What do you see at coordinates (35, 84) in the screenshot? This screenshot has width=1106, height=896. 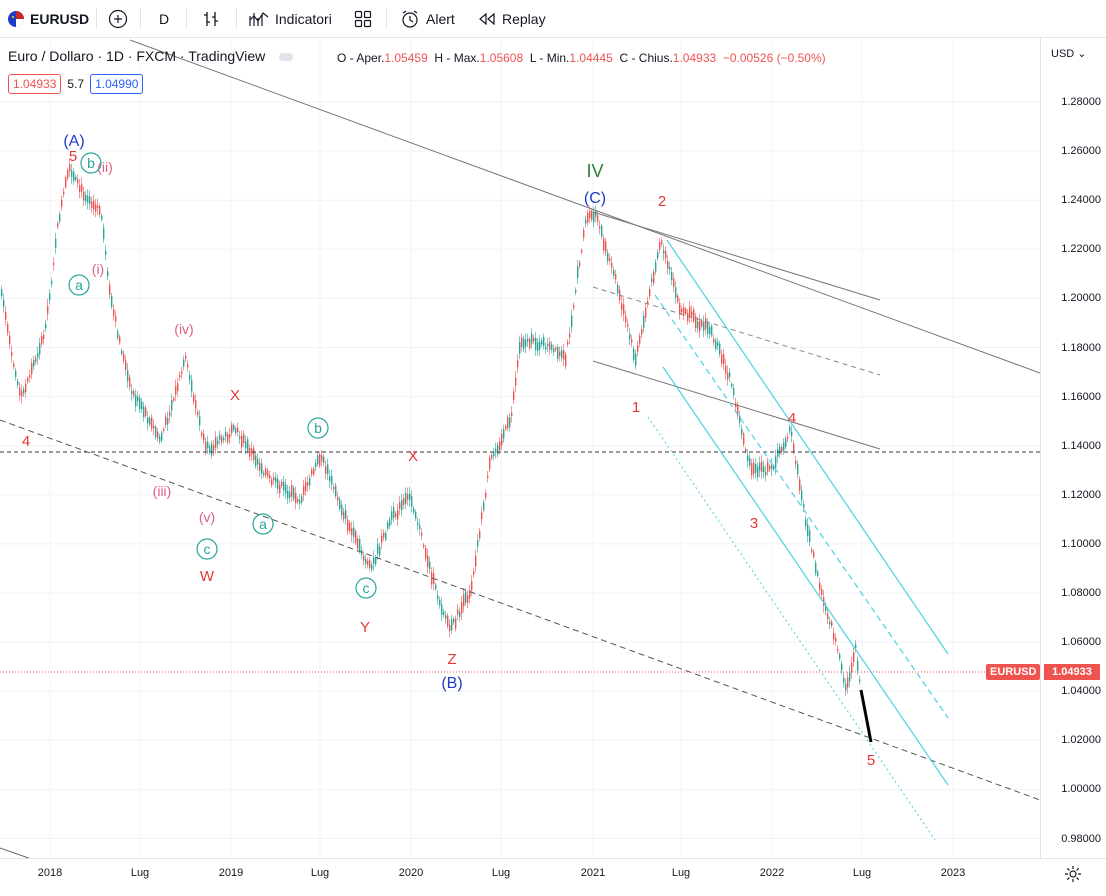 I see `sell-price-badge: 1.04933` at bounding box center [35, 84].